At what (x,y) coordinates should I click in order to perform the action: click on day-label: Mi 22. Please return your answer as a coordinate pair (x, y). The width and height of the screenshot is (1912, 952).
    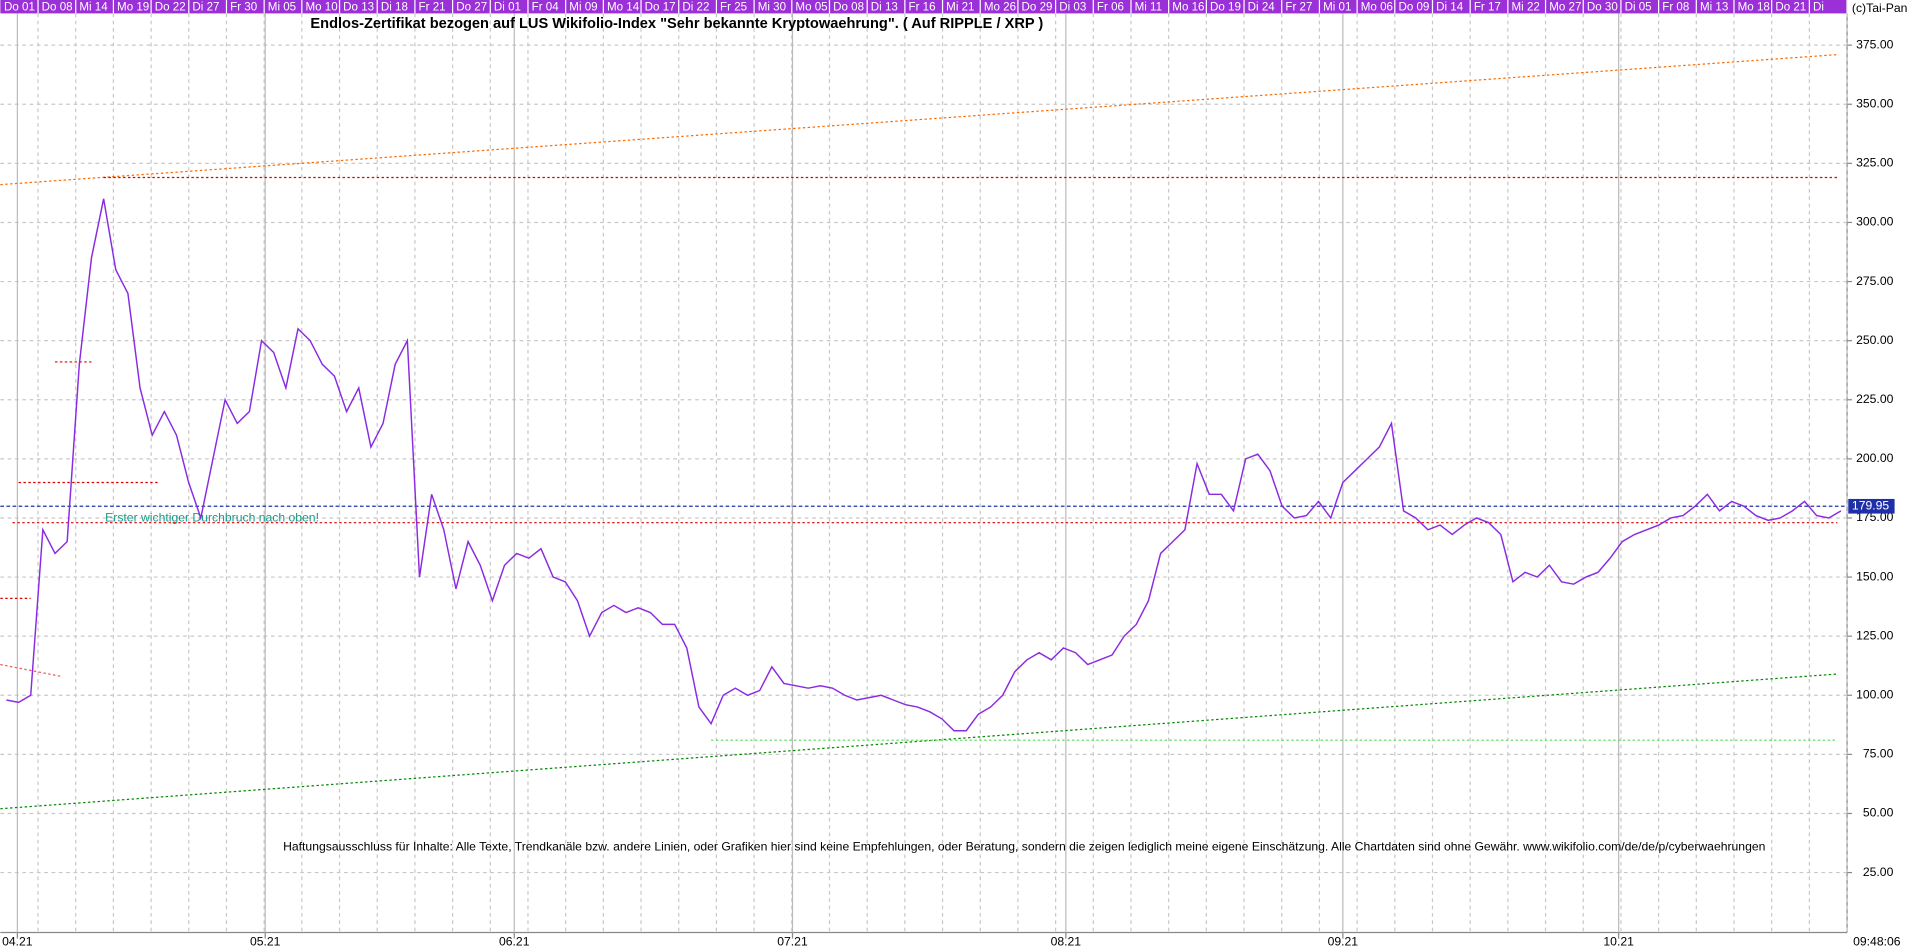
    Looking at the image, I should click on (1526, 7).